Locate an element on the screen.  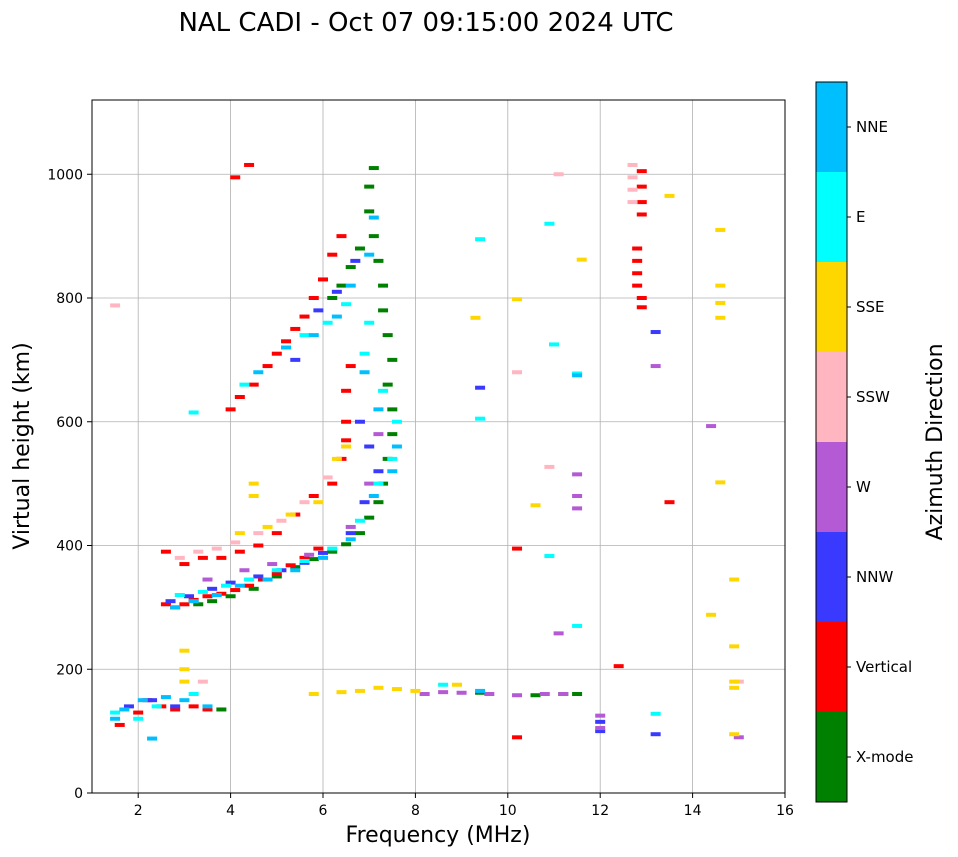
x-axis-label: Frequency (MHz) is located at coordinates (438, 835).